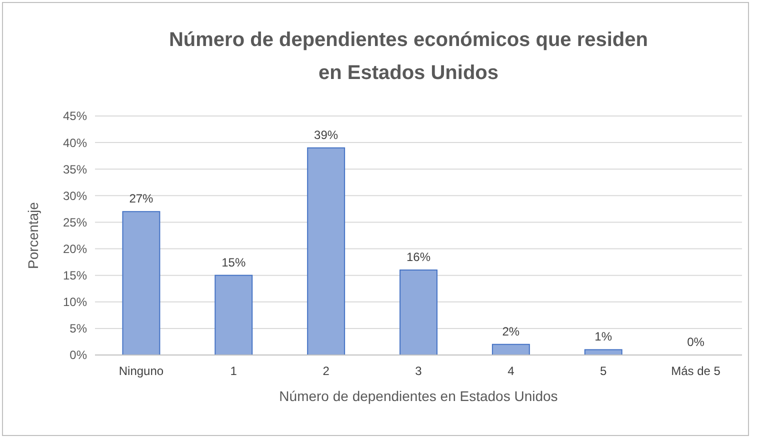  What do you see at coordinates (418, 257) in the screenshot?
I see `data-label: 16%` at bounding box center [418, 257].